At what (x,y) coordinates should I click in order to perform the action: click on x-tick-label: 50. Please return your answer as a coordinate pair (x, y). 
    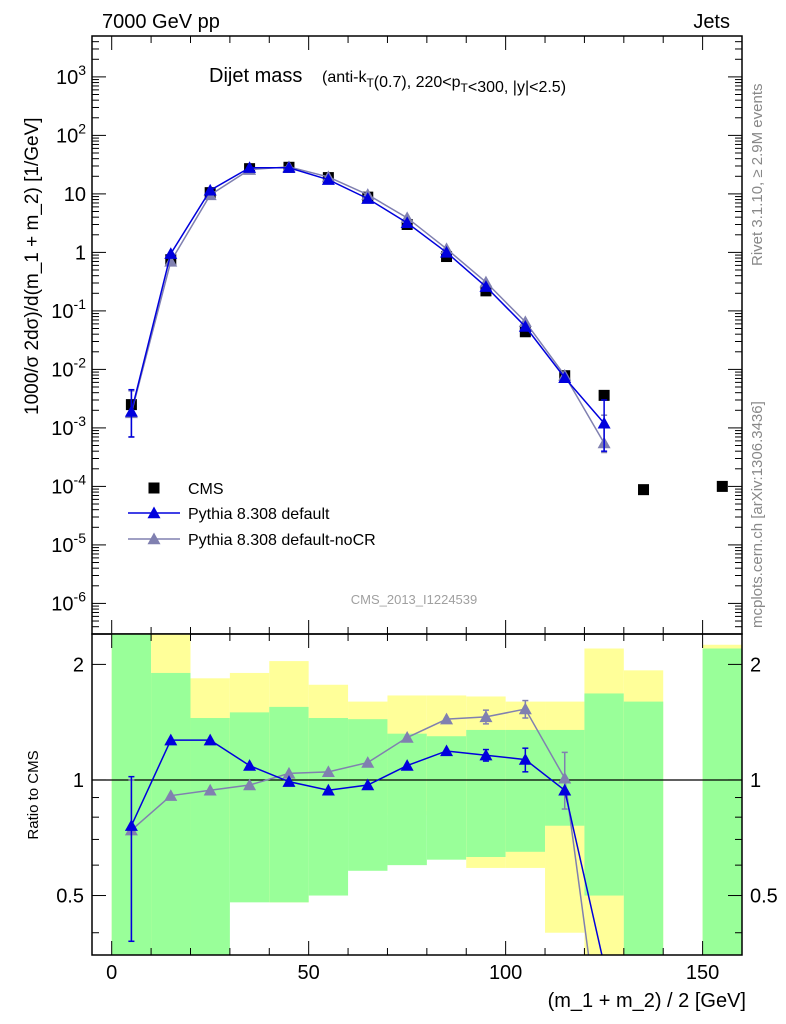
    Looking at the image, I should click on (309, 973).